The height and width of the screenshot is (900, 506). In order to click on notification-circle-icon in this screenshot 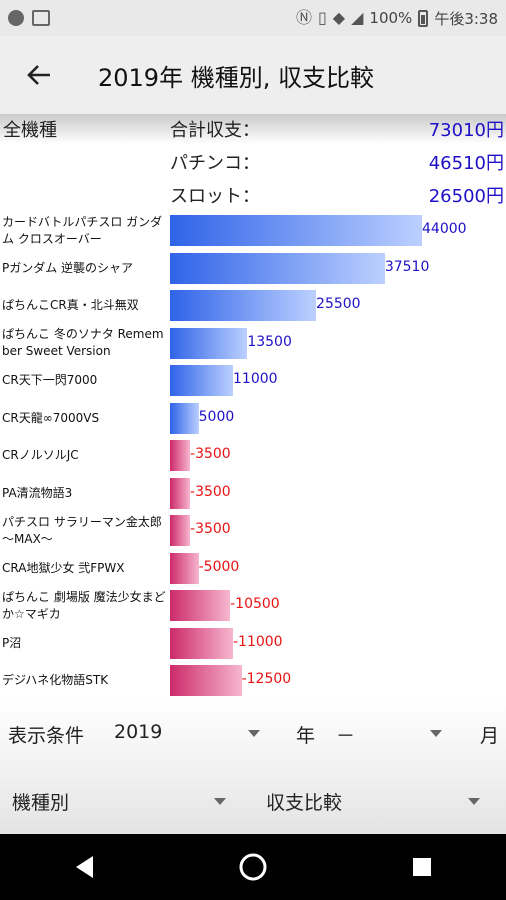, I will do `click(16, 18)`.